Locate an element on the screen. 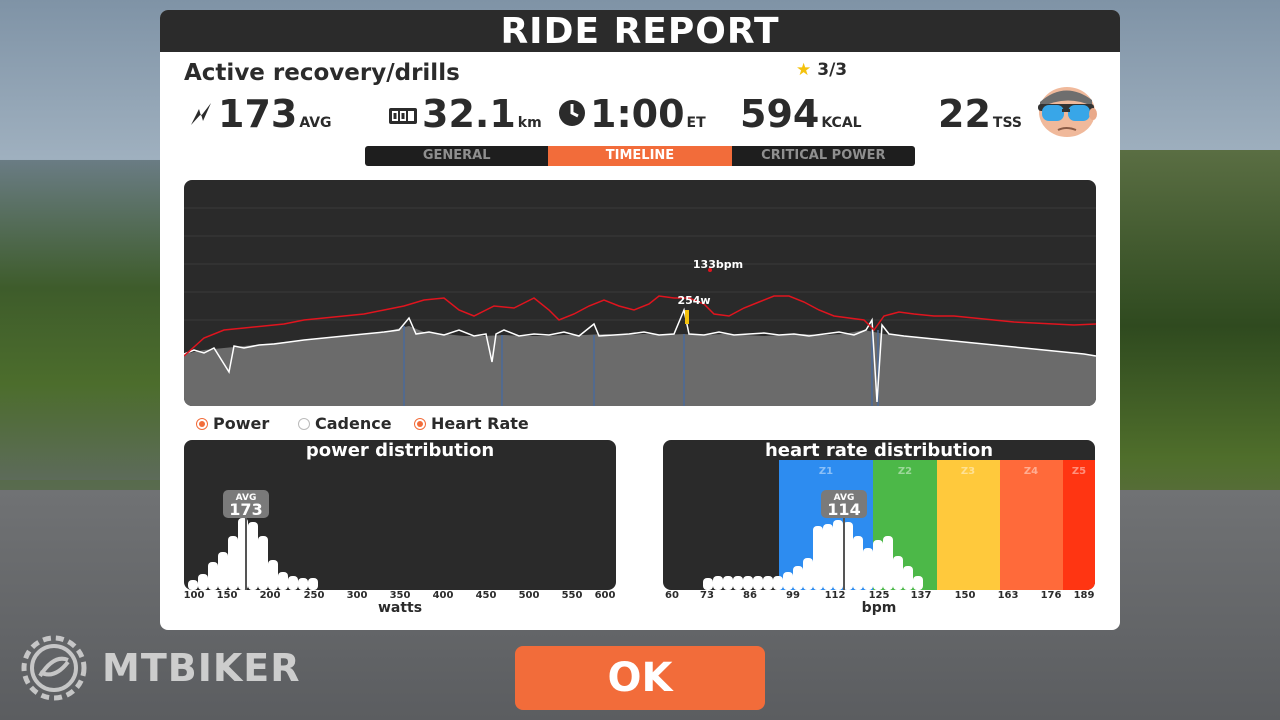  power-tick: 100 is located at coordinates (194, 595).